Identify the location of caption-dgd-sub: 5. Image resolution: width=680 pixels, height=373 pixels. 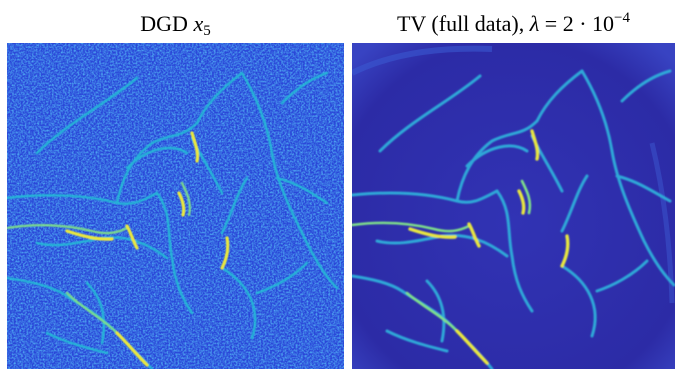
(207, 31).